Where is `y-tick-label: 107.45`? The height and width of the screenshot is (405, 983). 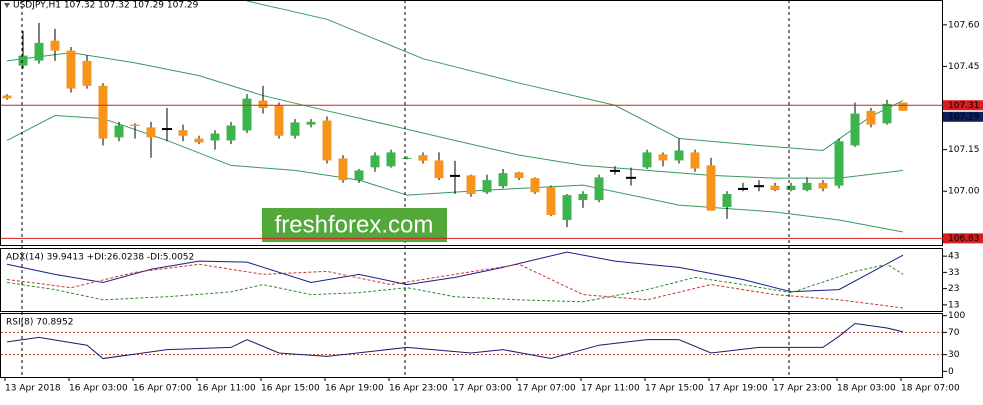
y-tick-label: 107.45 is located at coordinates (964, 67).